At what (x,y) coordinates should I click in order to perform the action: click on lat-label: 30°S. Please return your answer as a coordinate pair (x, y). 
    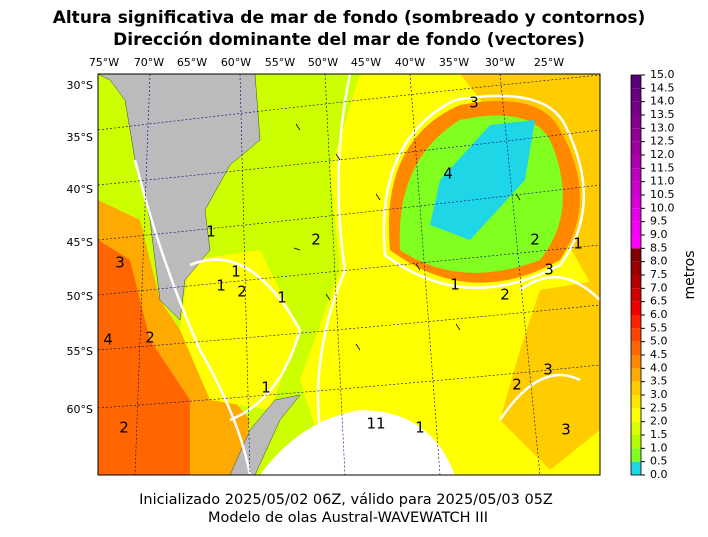
    Looking at the image, I should click on (80, 85).